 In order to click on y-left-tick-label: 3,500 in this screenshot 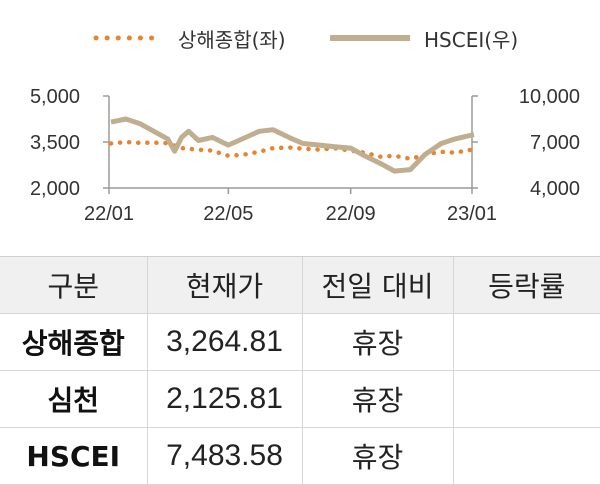, I will do `click(55, 143)`.